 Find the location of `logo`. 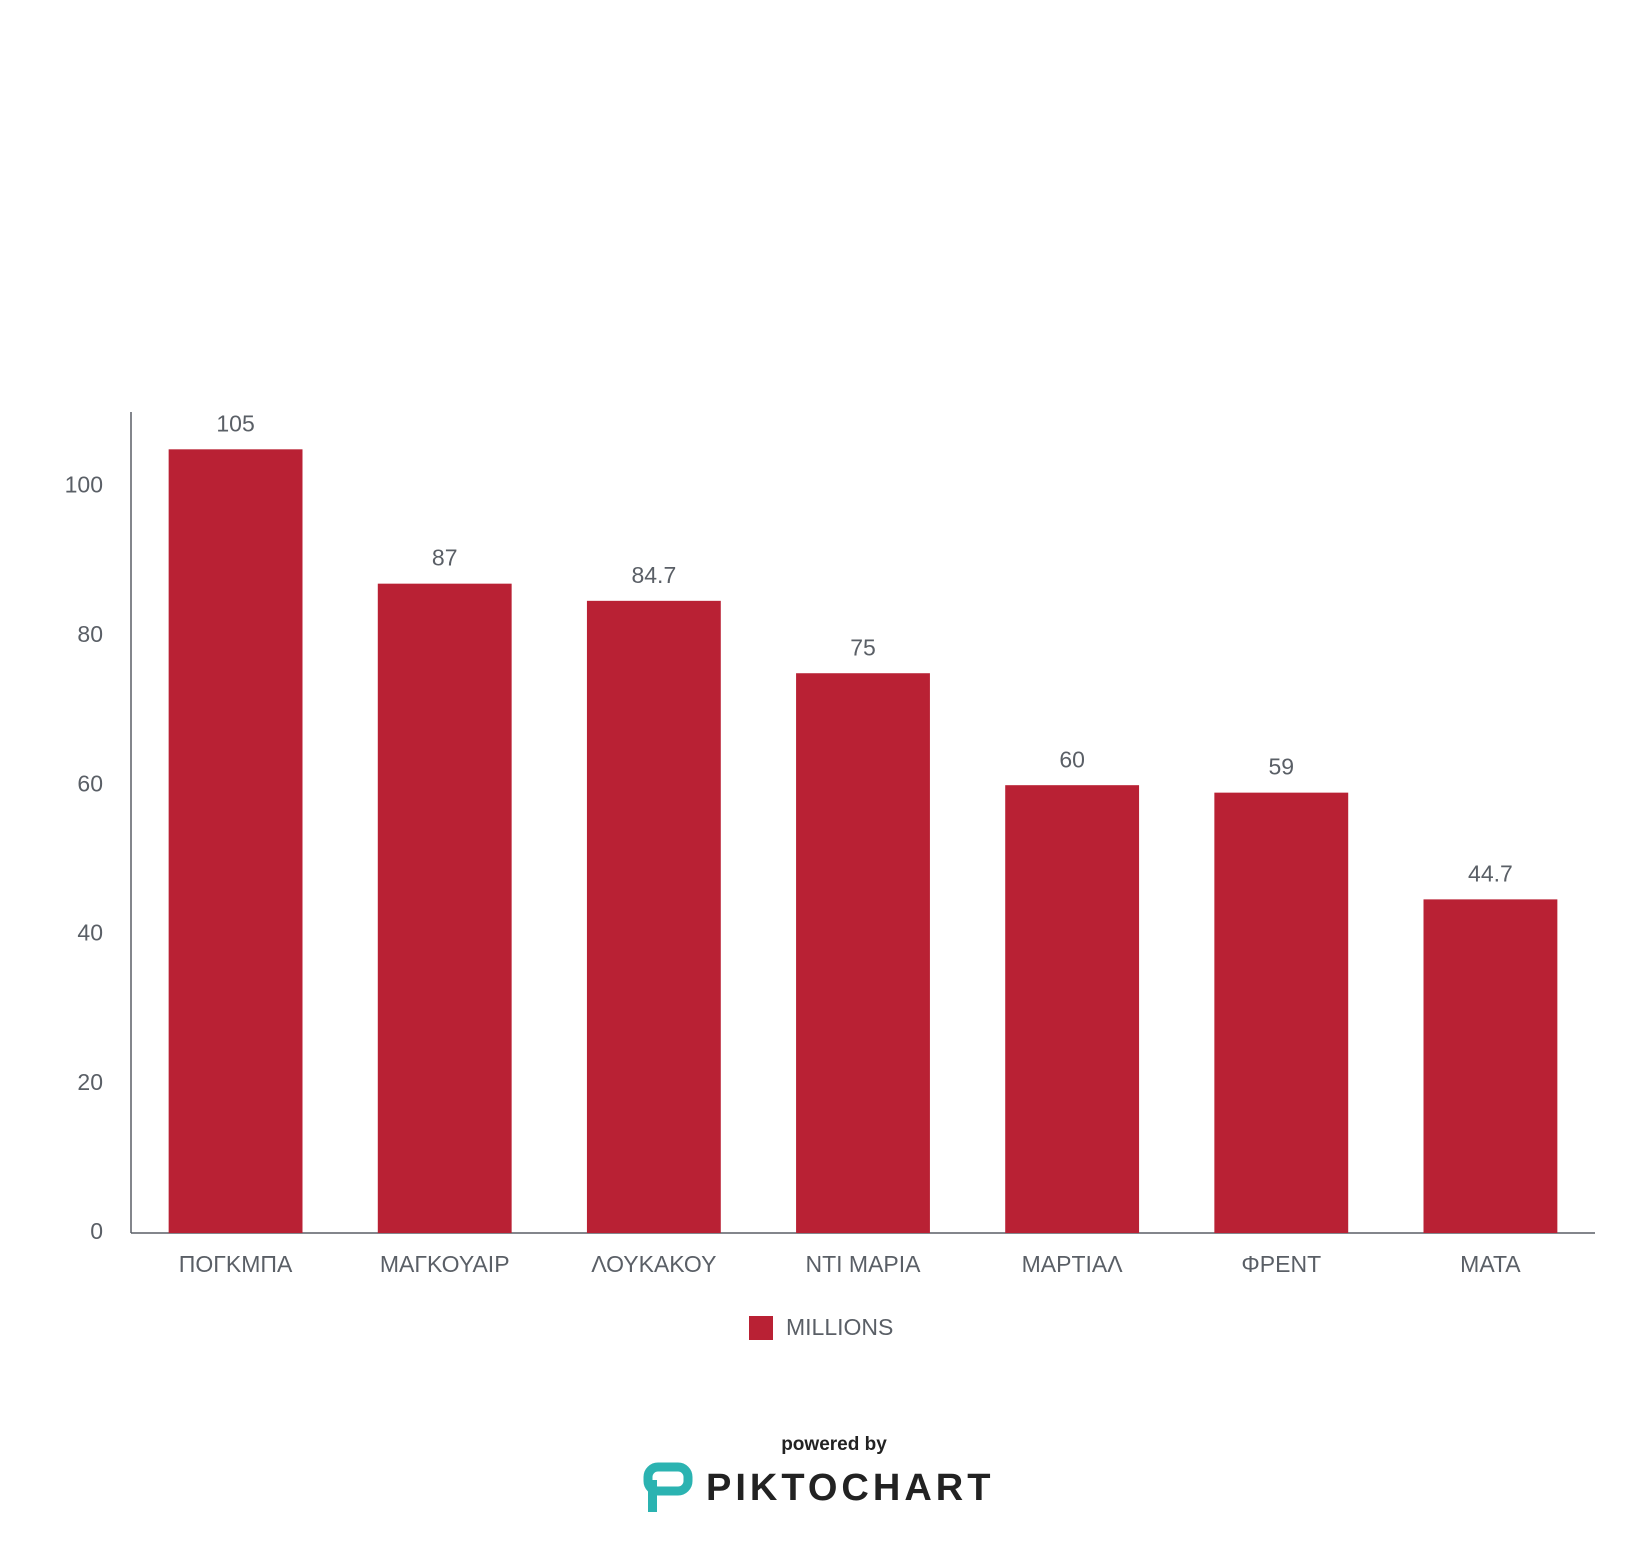

logo is located at coordinates (668, 1487).